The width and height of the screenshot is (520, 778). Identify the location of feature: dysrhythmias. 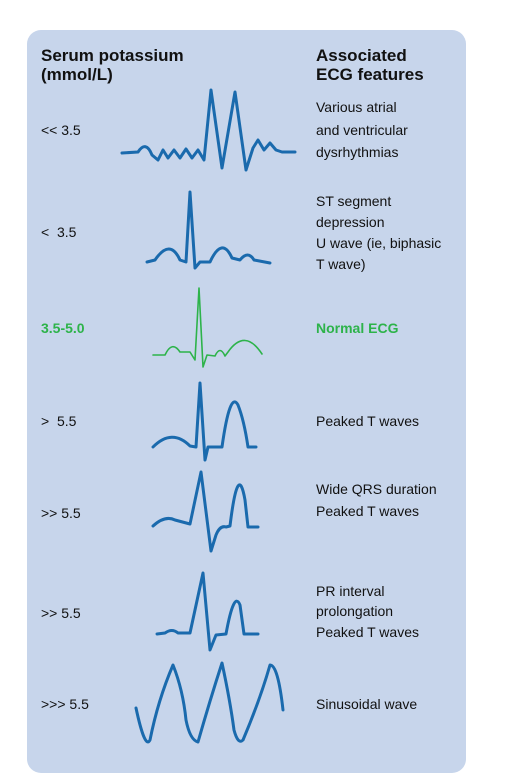
(357, 152).